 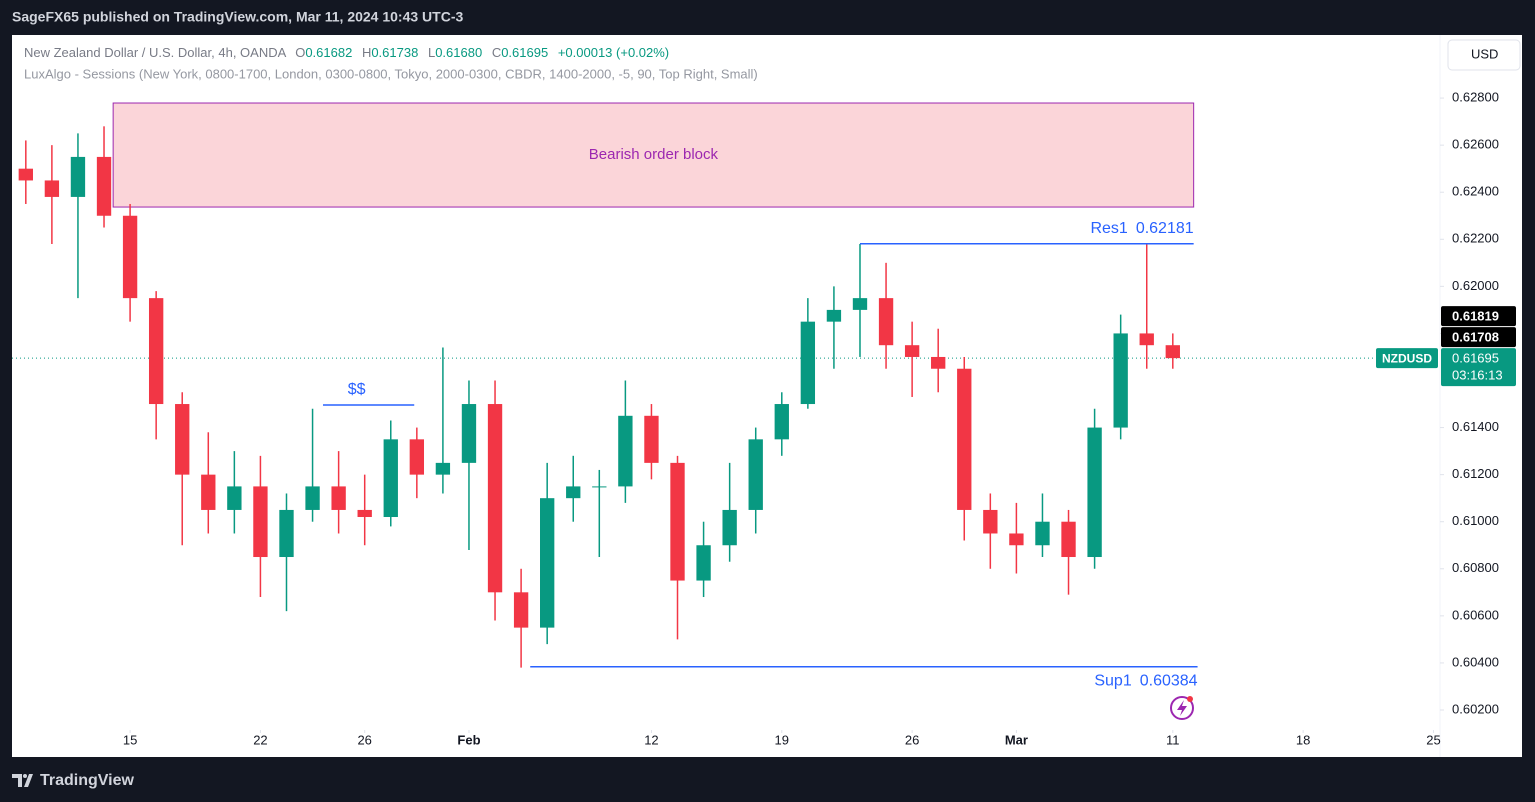 I want to click on level-value: 0.62181, so click(x=1165, y=228).